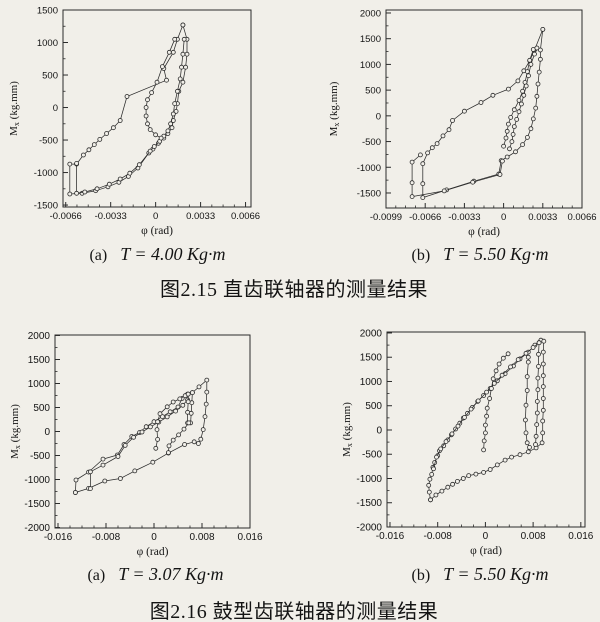  What do you see at coordinates (373, 91) in the screenshot?
I see `y-tick-label: 500` at bounding box center [373, 91].